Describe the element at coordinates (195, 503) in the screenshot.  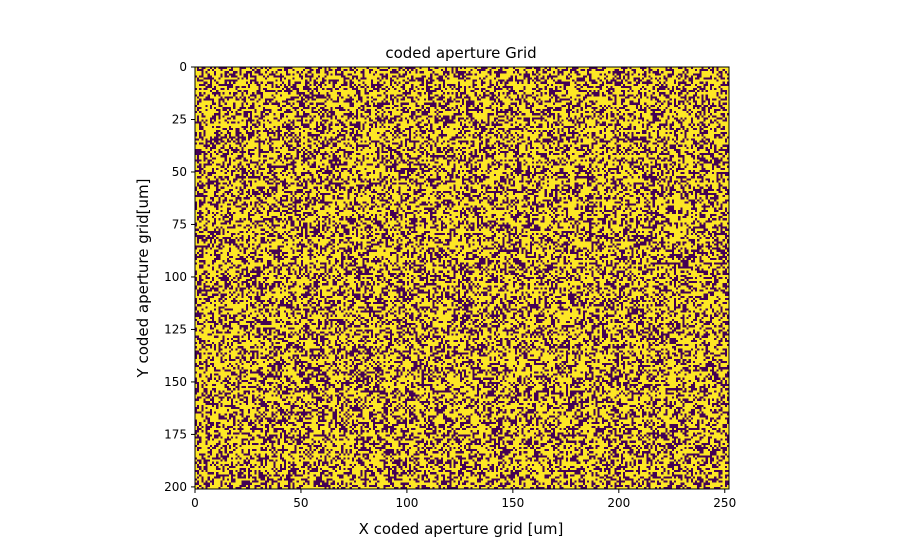
I see `x-tick-label: 0` at that location.